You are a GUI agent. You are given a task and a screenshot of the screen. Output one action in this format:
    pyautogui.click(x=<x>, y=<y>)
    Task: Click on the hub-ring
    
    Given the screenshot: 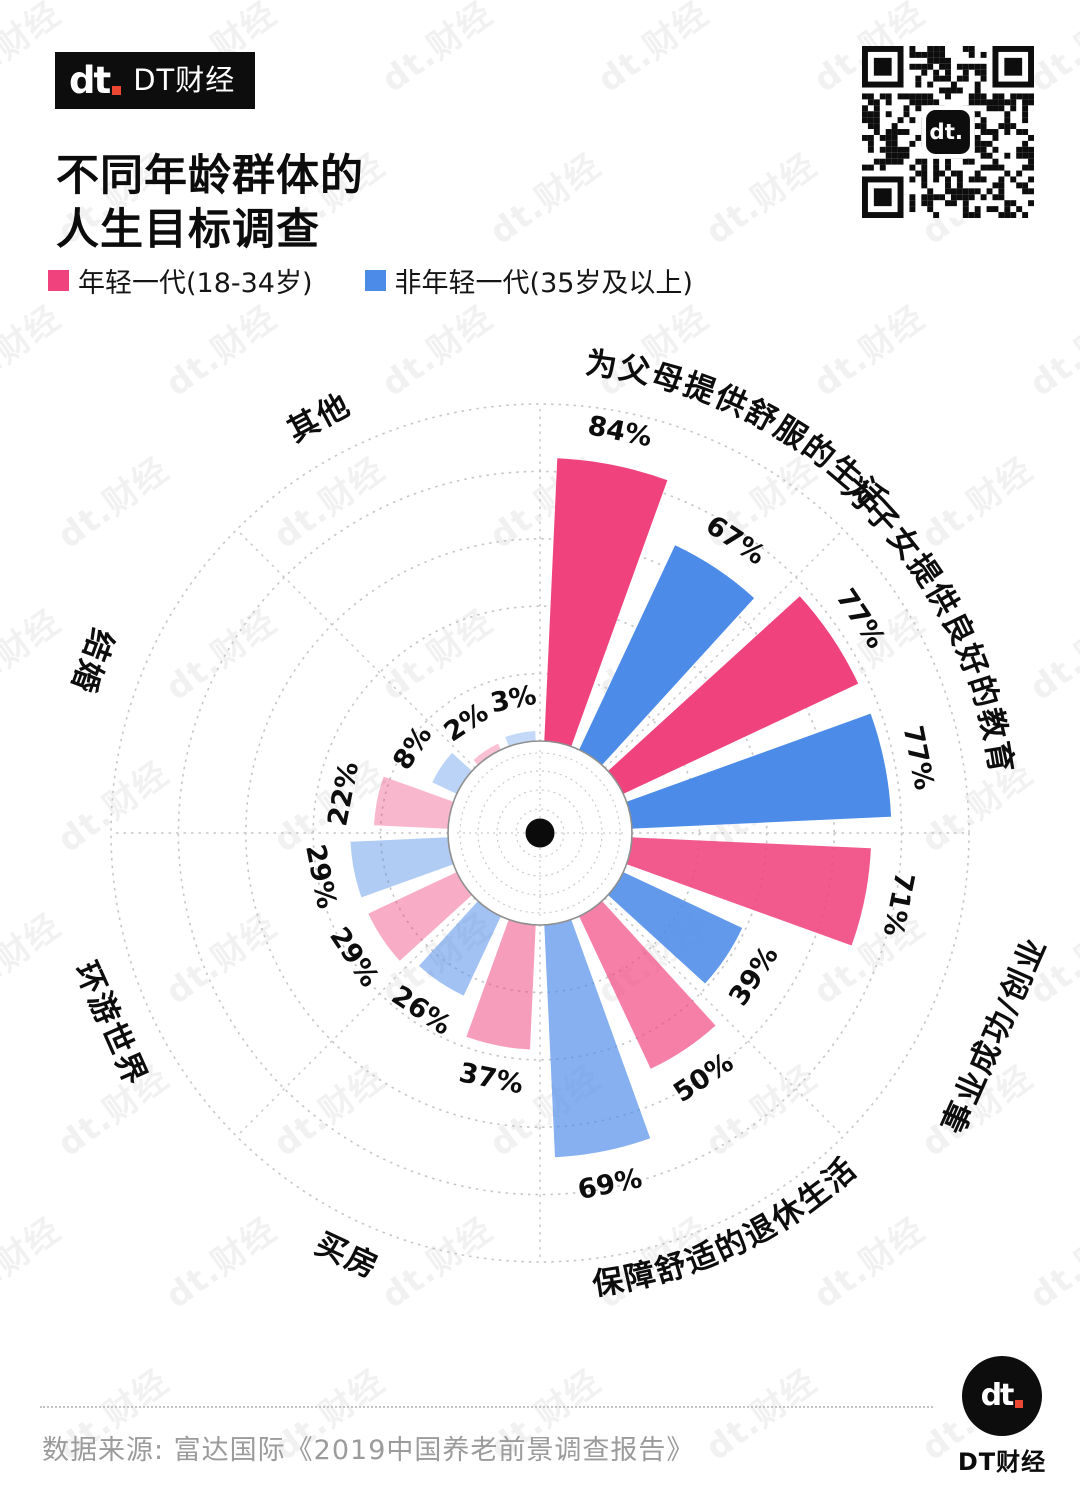 What is the action you would take?
    pyautogui.click(x=540, y=833)
    